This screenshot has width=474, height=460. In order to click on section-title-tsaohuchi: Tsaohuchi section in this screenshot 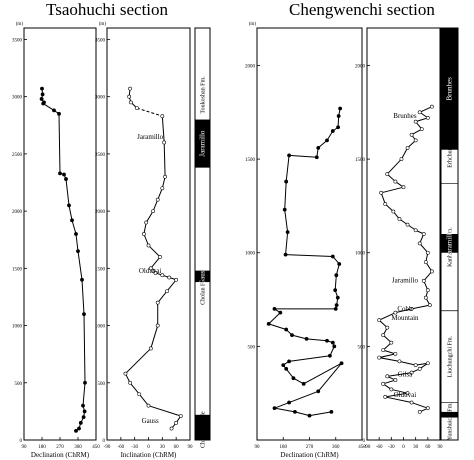, I will do `click(107, 9)`.